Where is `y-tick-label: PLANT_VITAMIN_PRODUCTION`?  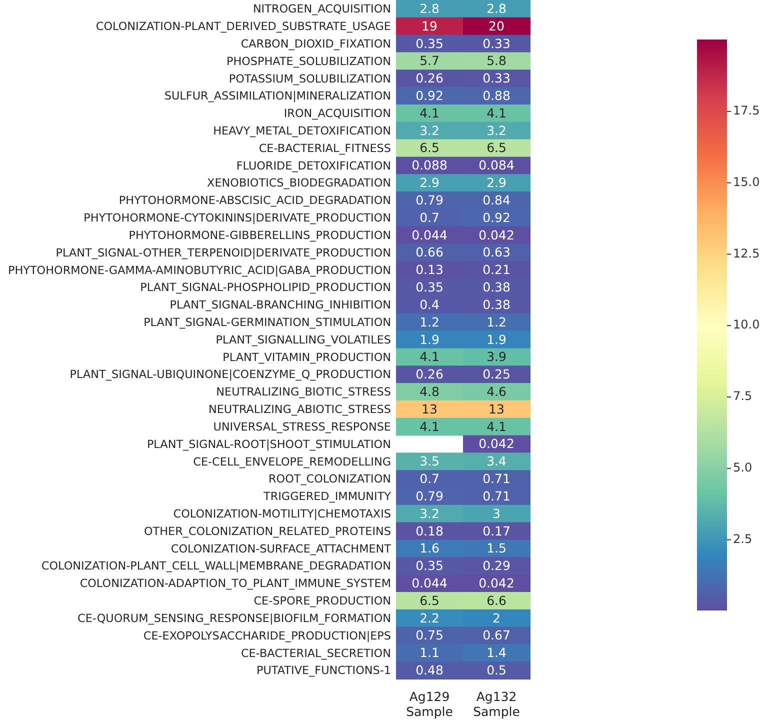
y-tick-label: PLANT_VITAMIN_PRODUCTION is located at coordinates (306, 357).